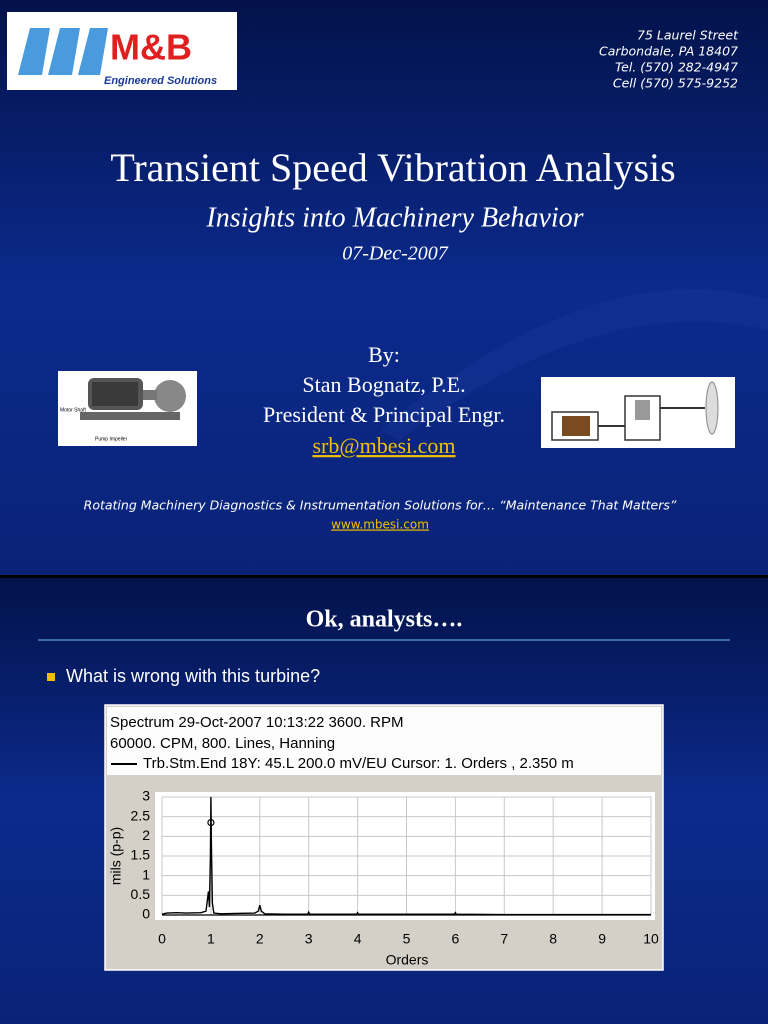  What do you see at coordinates (211, 939) in the screenshot?
I see `x-tick-label: 1` at bounding box center [211, 939].